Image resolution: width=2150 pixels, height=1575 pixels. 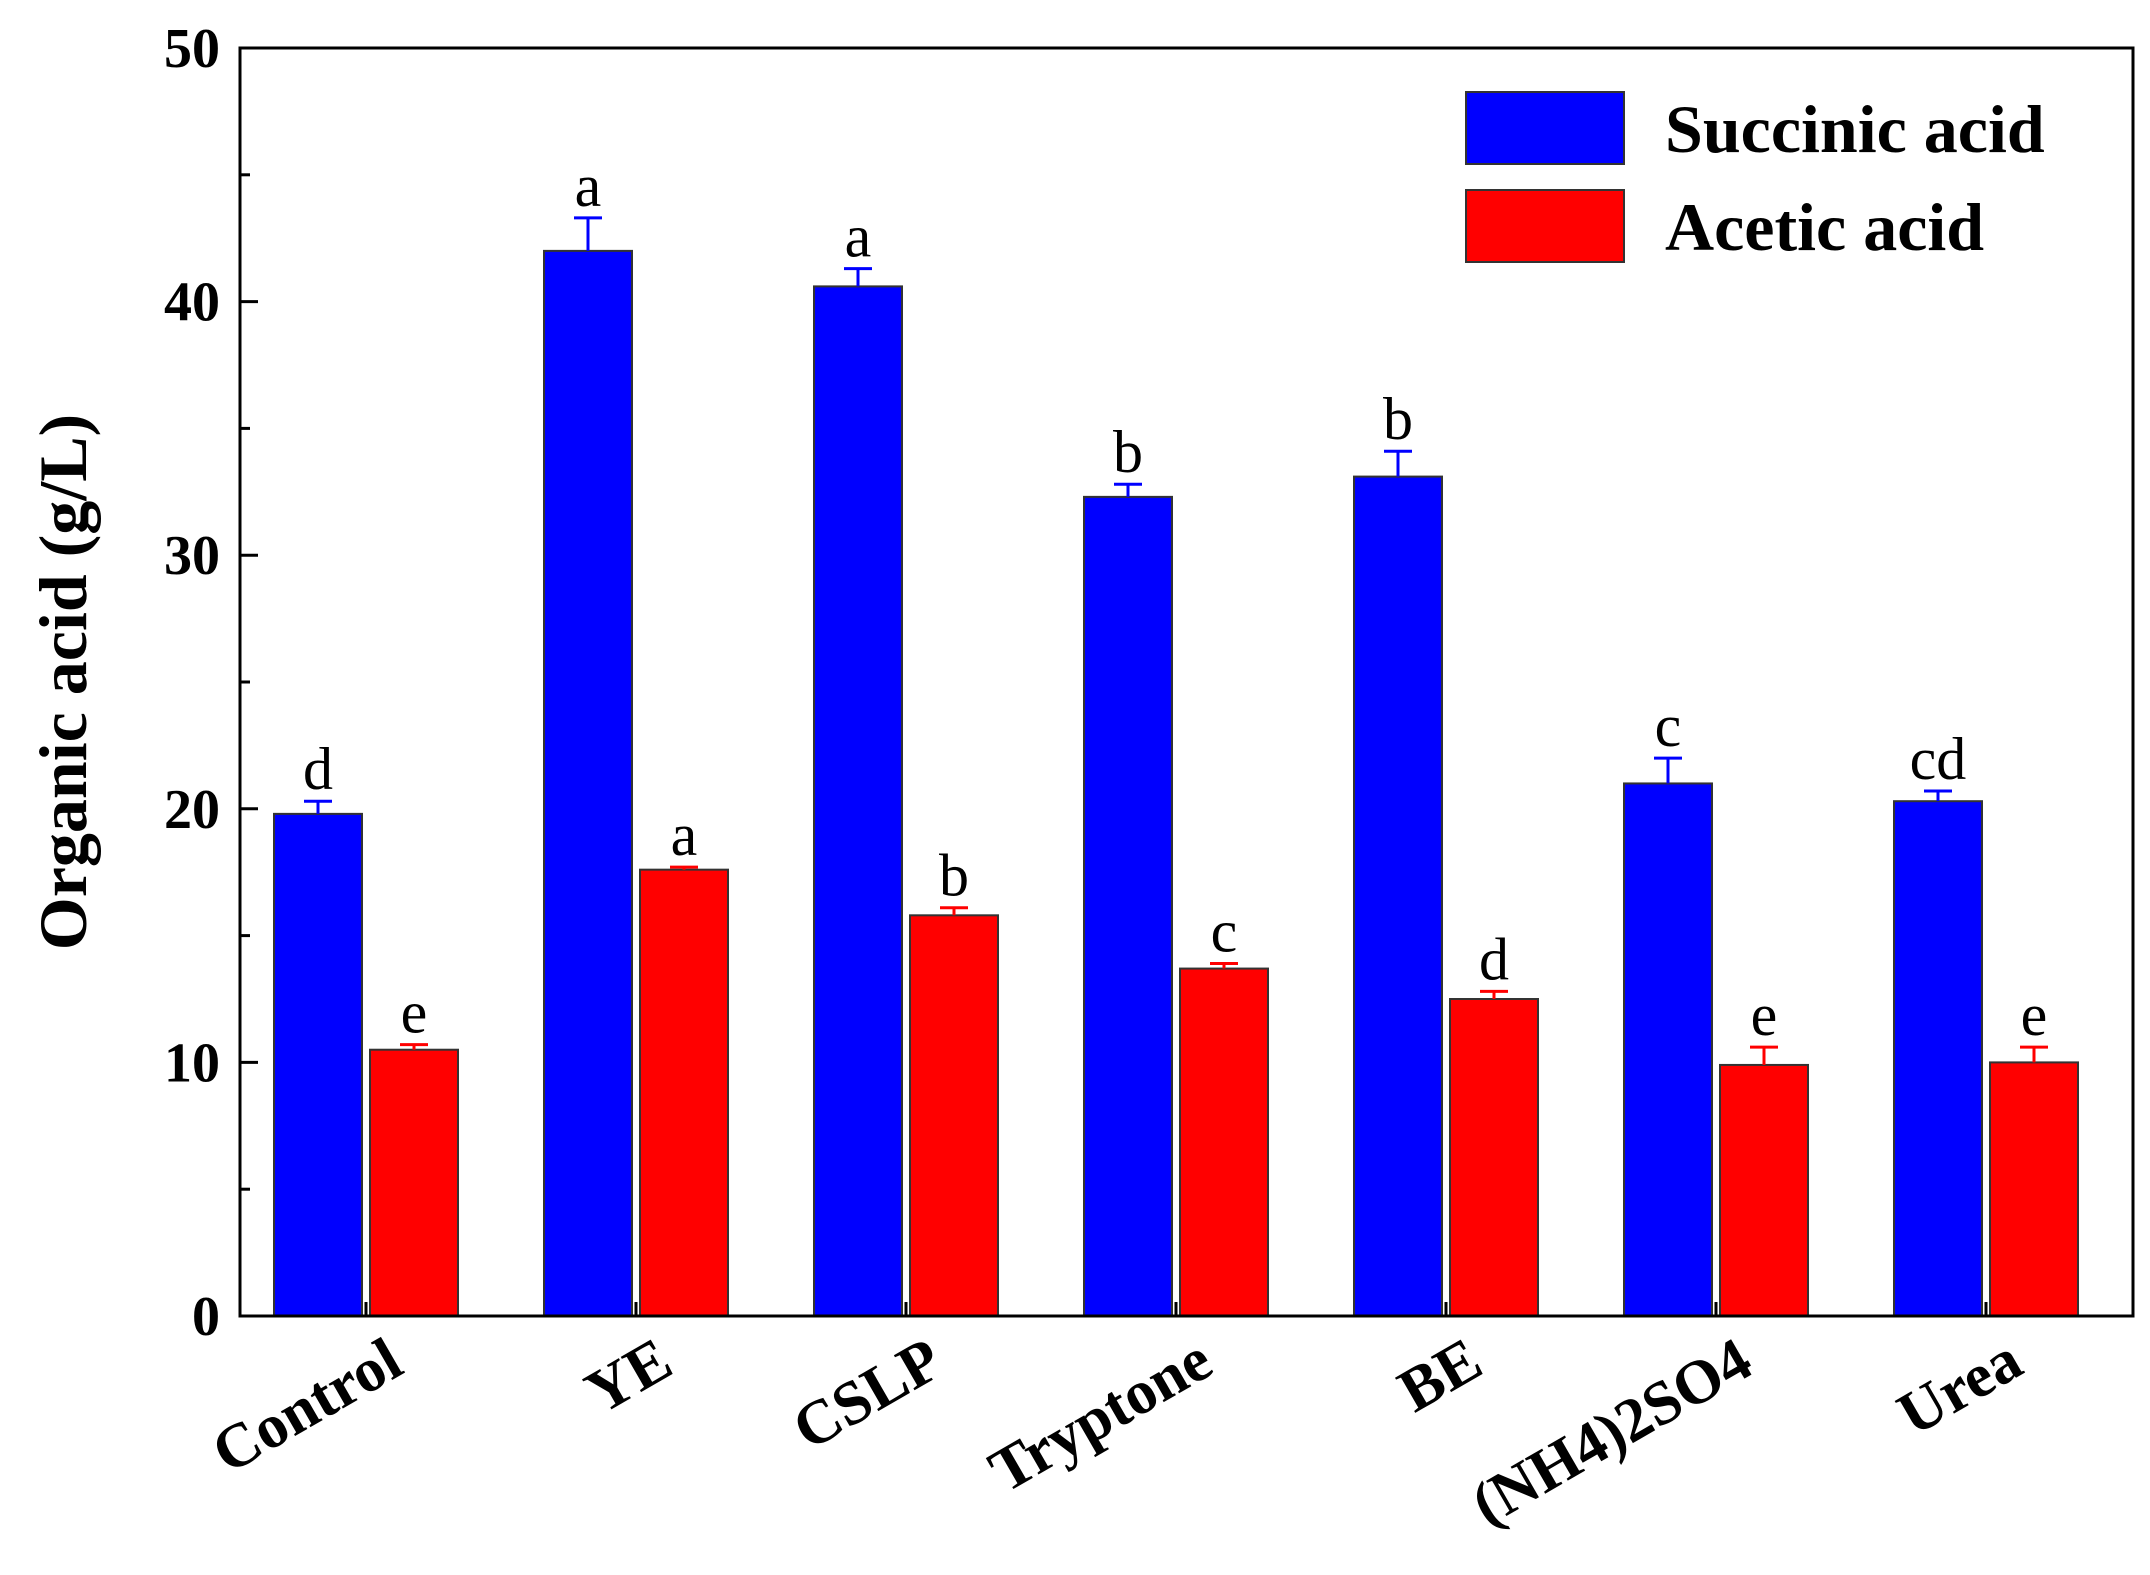 What do you see at coordinates (1440, 1375) in the screenshot?
I see `x-tick-label: BE` at bounding box center [1440, 1375].